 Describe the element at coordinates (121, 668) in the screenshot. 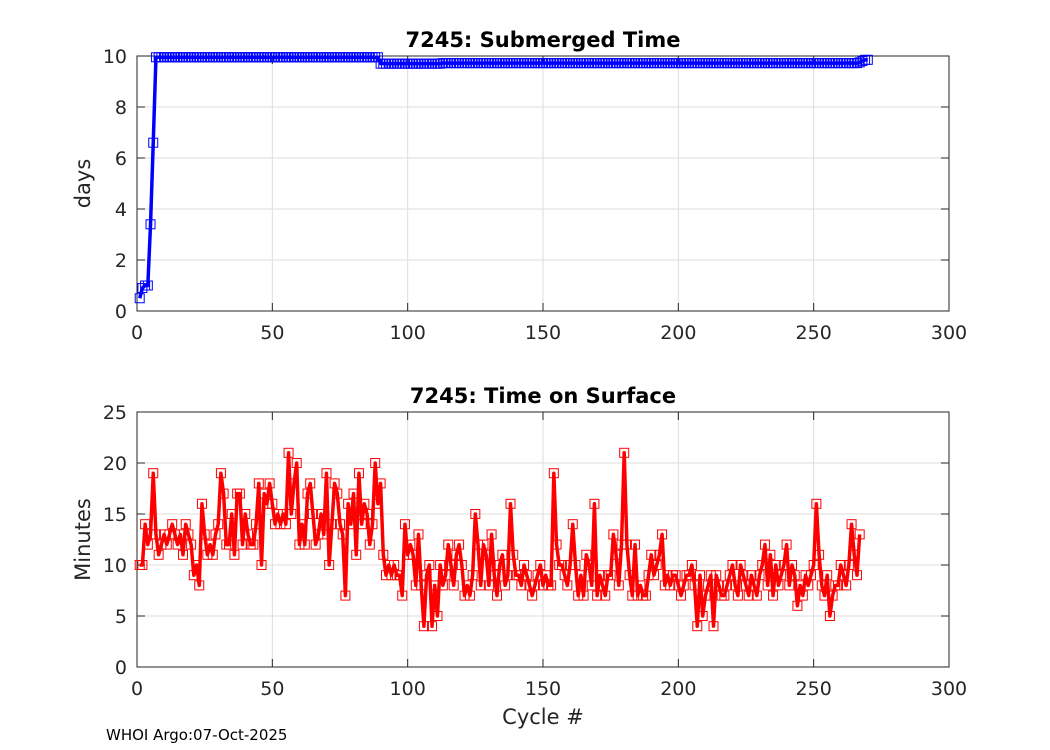

I see `y-tick-label: 0` at that location.